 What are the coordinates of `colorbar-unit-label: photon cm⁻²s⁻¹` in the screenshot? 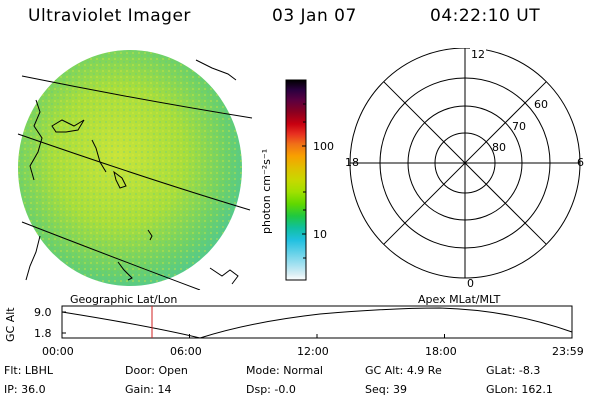 It's located at (267, 191).